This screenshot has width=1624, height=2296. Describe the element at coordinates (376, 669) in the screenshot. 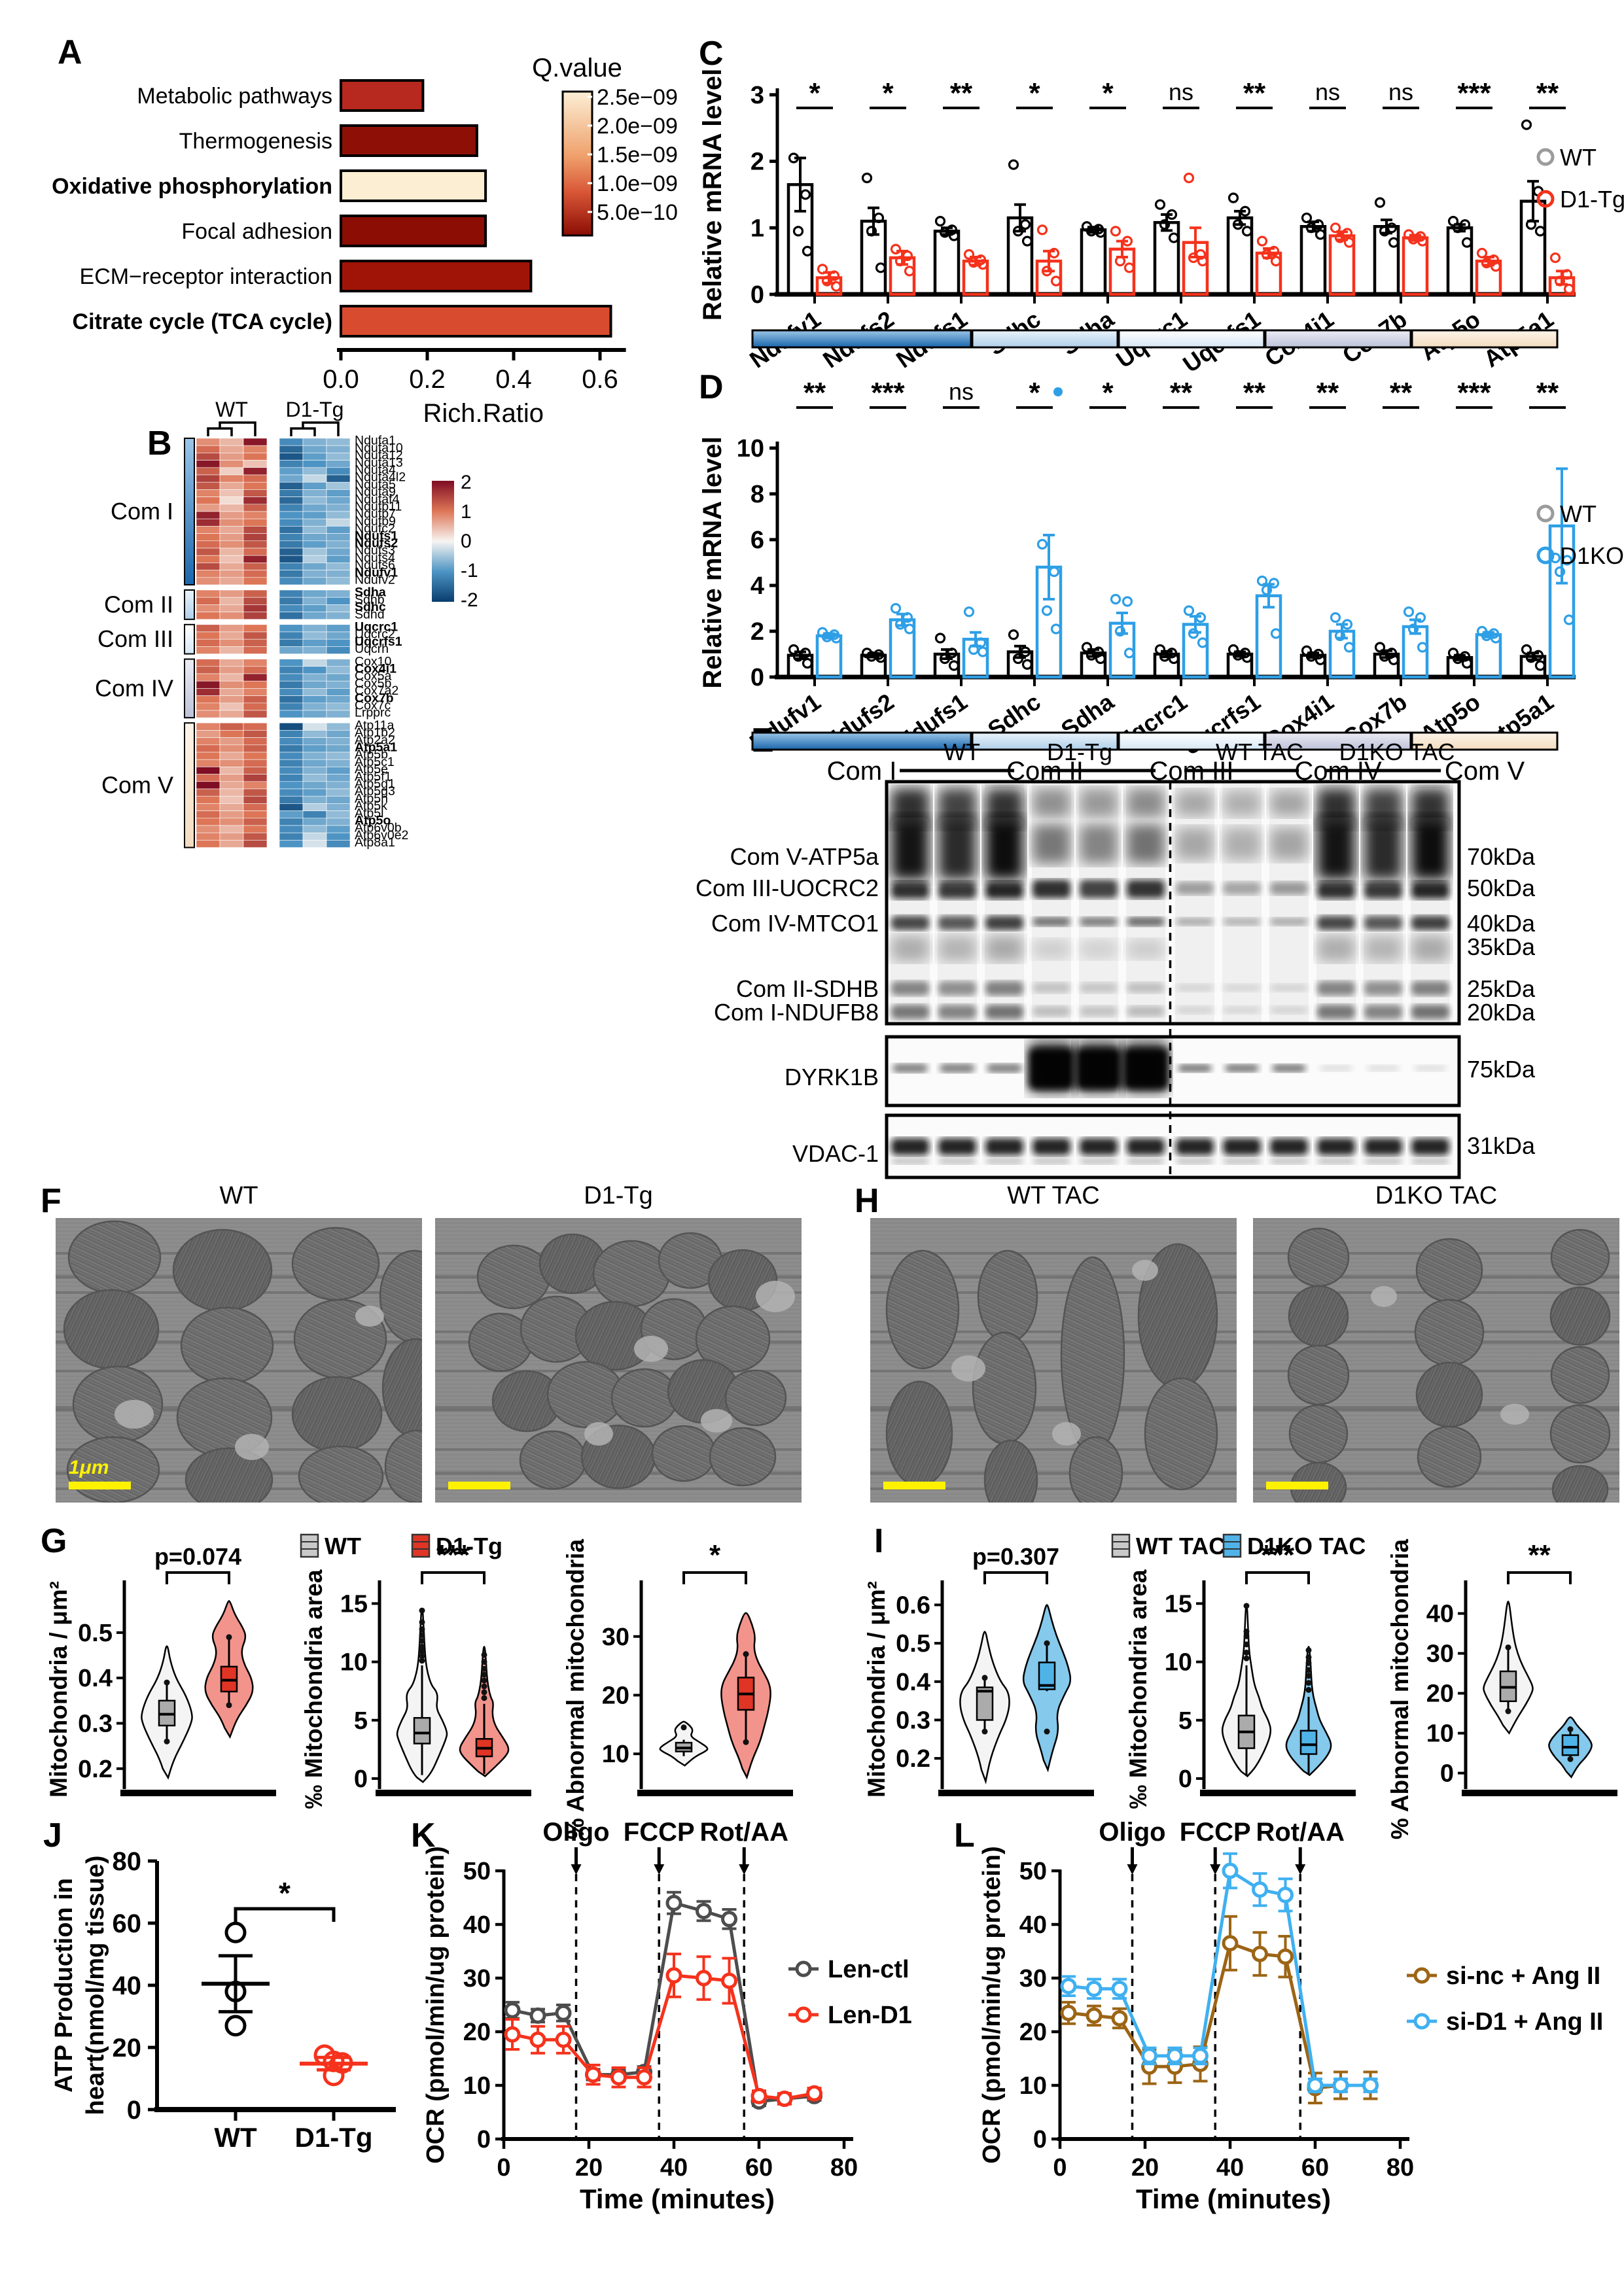

I see `gene-row-label: Cox4i1` at that location.